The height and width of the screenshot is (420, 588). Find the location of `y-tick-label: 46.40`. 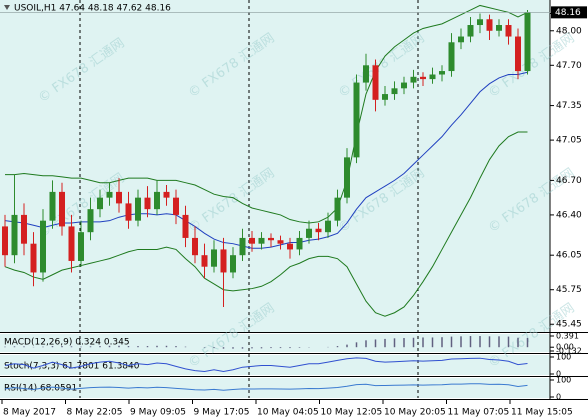

y-tick-label: 46.40 is located at coordinates (569, 215).